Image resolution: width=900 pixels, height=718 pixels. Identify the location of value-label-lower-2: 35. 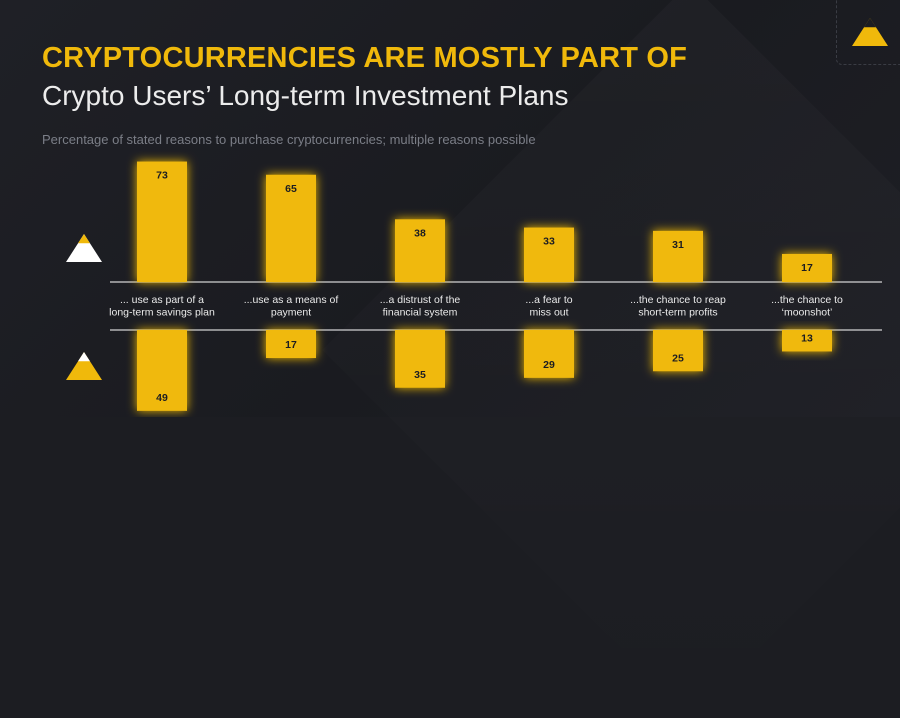
(420, 375).